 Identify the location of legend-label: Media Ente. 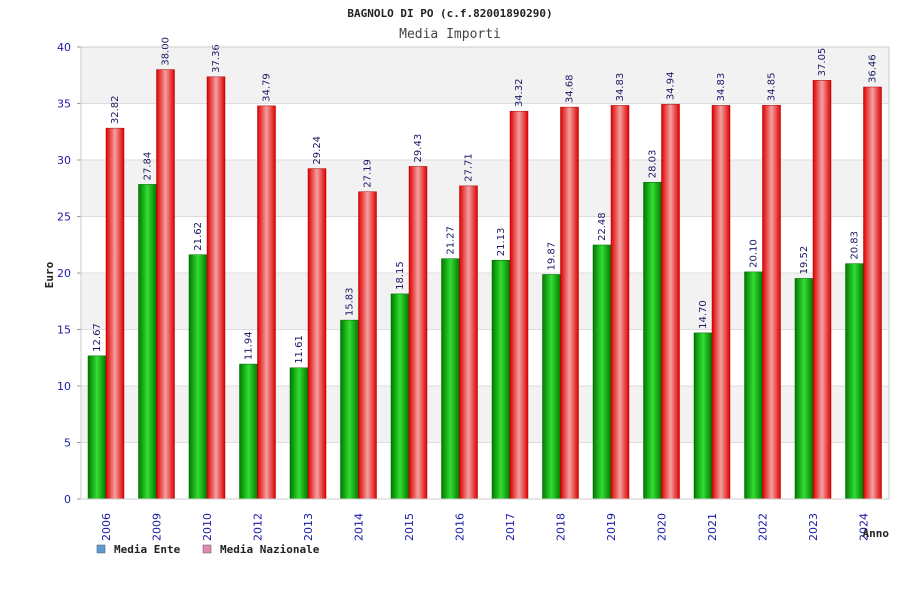
(147, 549).